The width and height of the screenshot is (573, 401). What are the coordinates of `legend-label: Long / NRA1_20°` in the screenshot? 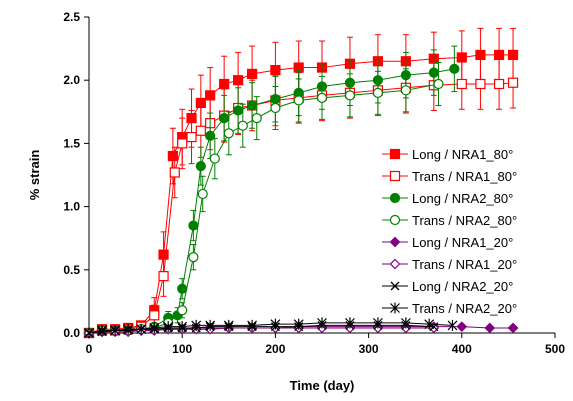 It's located at (462, 242).